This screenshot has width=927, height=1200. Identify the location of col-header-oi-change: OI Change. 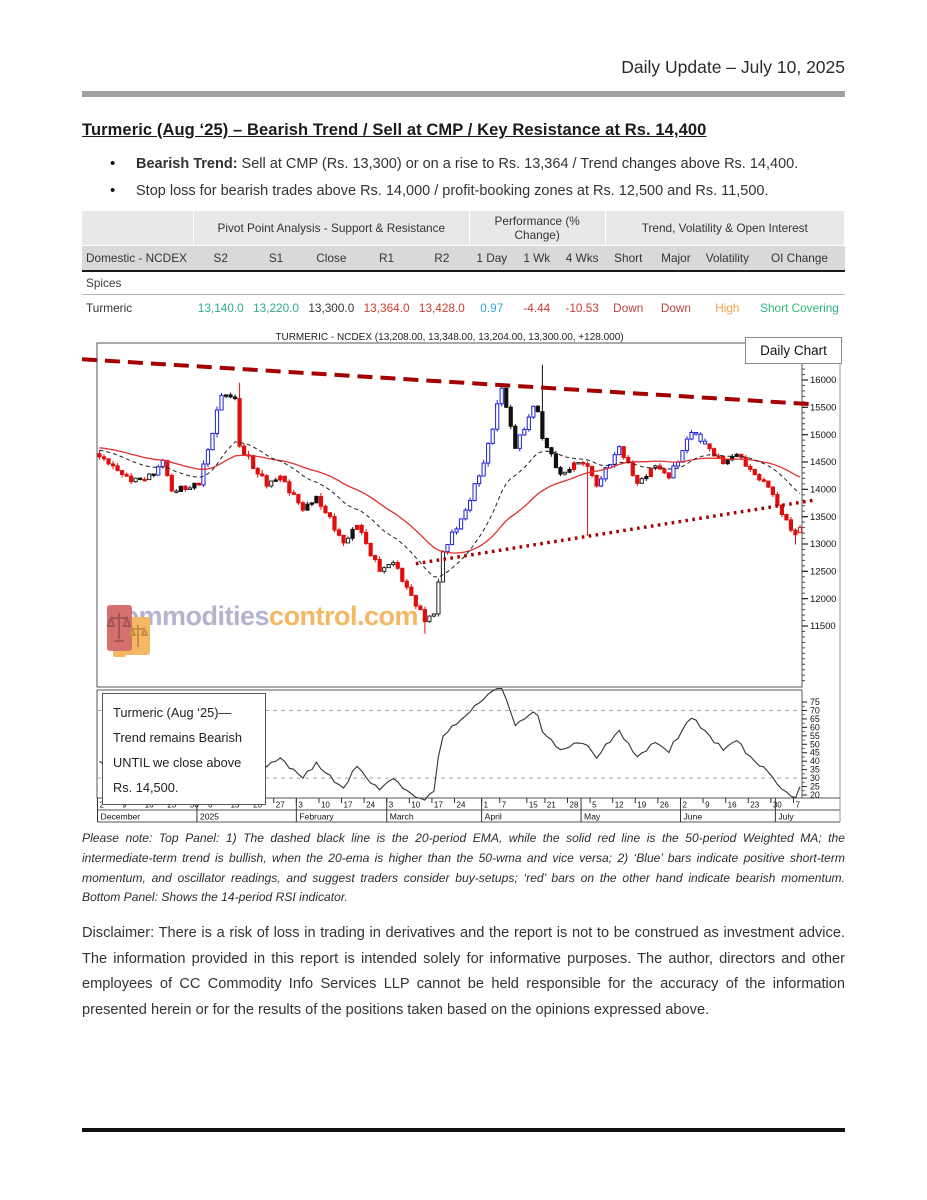
(799, 258).